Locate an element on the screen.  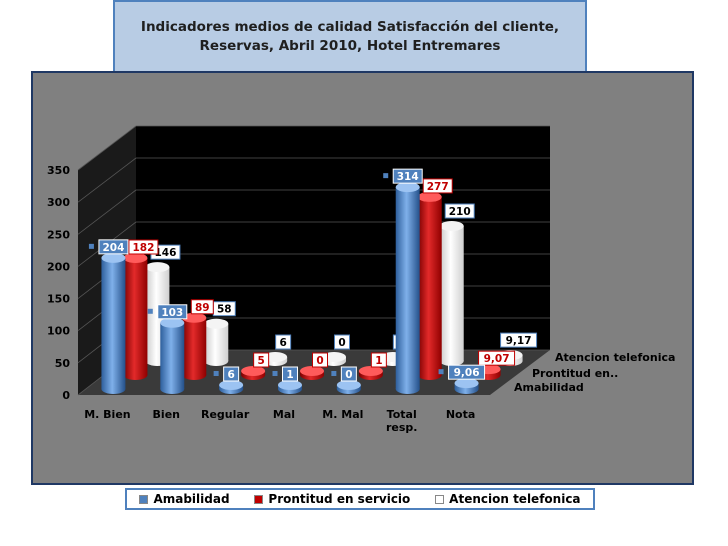
x-tick-label: M. Mal is located at coordinates (342, 414).